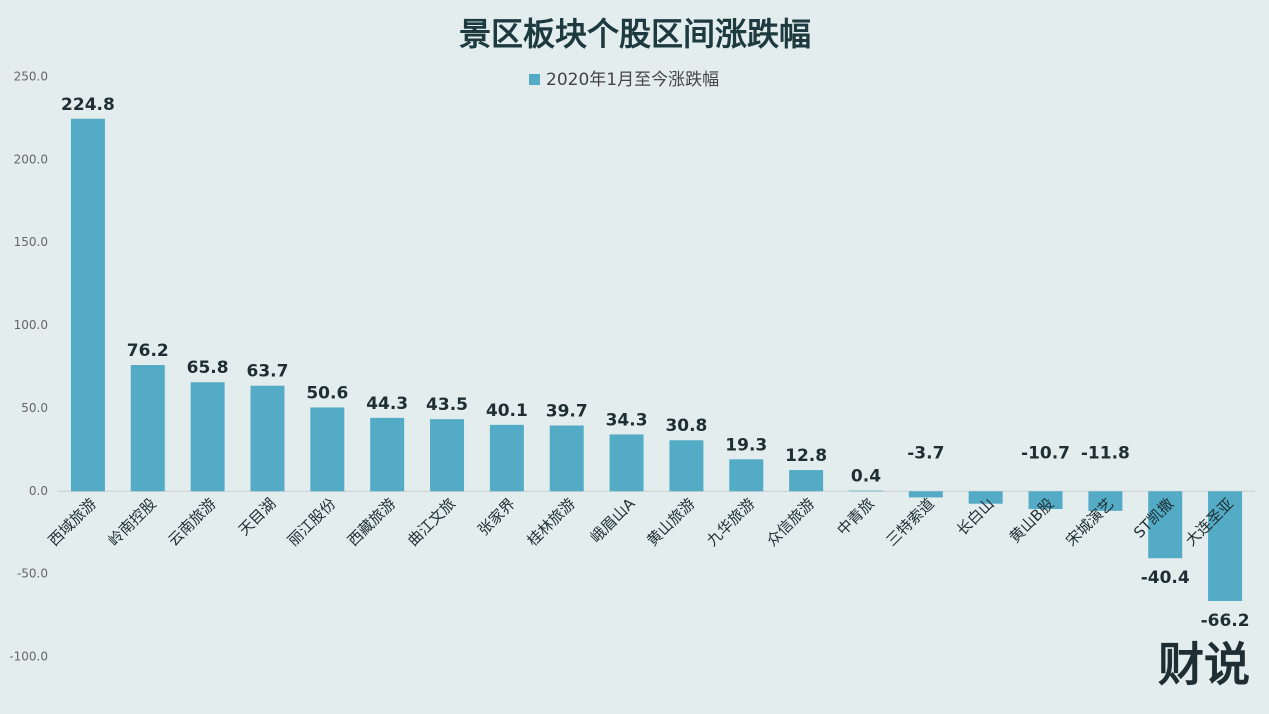 The width and height of the screenshot is (1269, 714). Describe the element at coordinates (387, 404) in the screenshot. I see `value-label: 44.3` at that location.